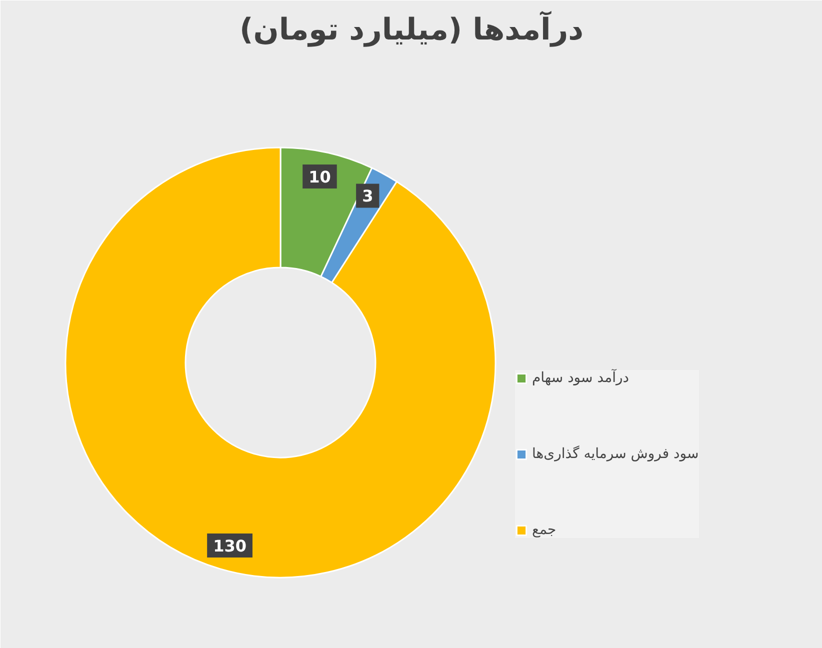 The height and width of the screenshot is (648, 822). Describe the element at coordinates (412, 29) in the screenshot. I see `chart-title: درآمدها (میلیارد تومان)` at that location.